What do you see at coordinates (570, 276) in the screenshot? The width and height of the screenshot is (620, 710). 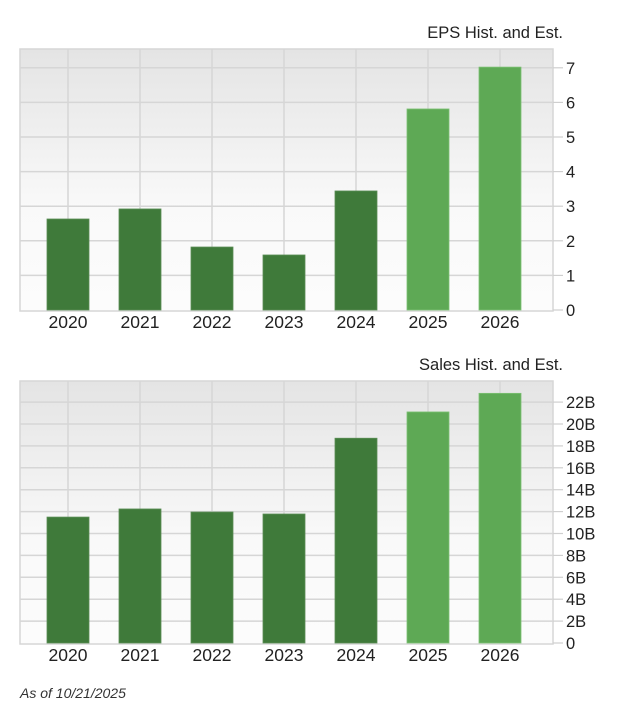 I see `y-tick-label: 1` at bounding box center [570, 276].